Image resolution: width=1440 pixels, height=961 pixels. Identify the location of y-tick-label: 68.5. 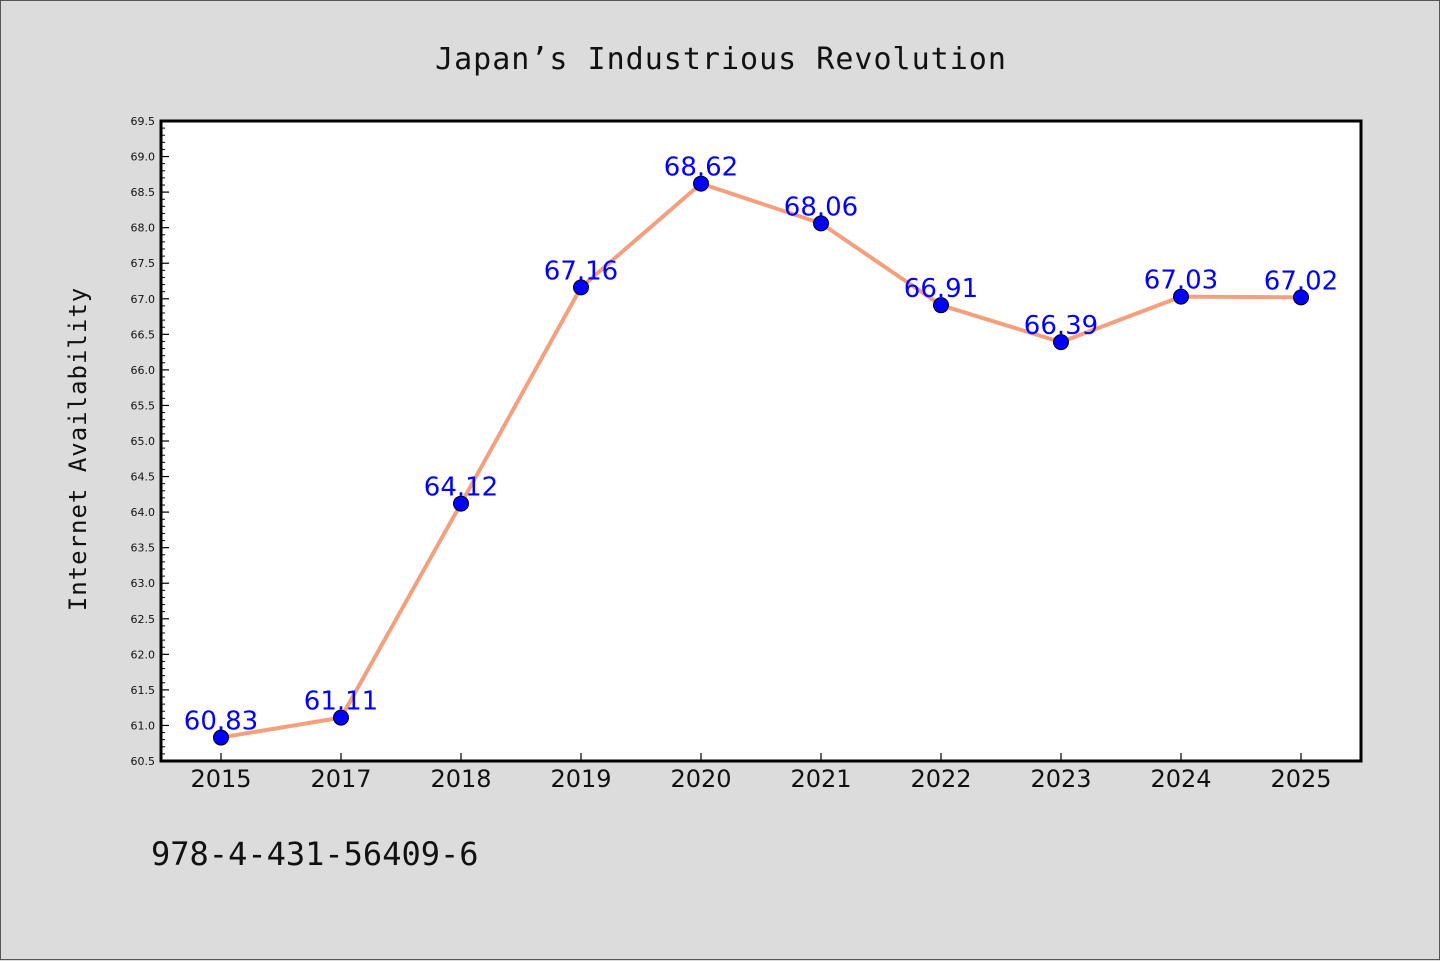
(143, 192).